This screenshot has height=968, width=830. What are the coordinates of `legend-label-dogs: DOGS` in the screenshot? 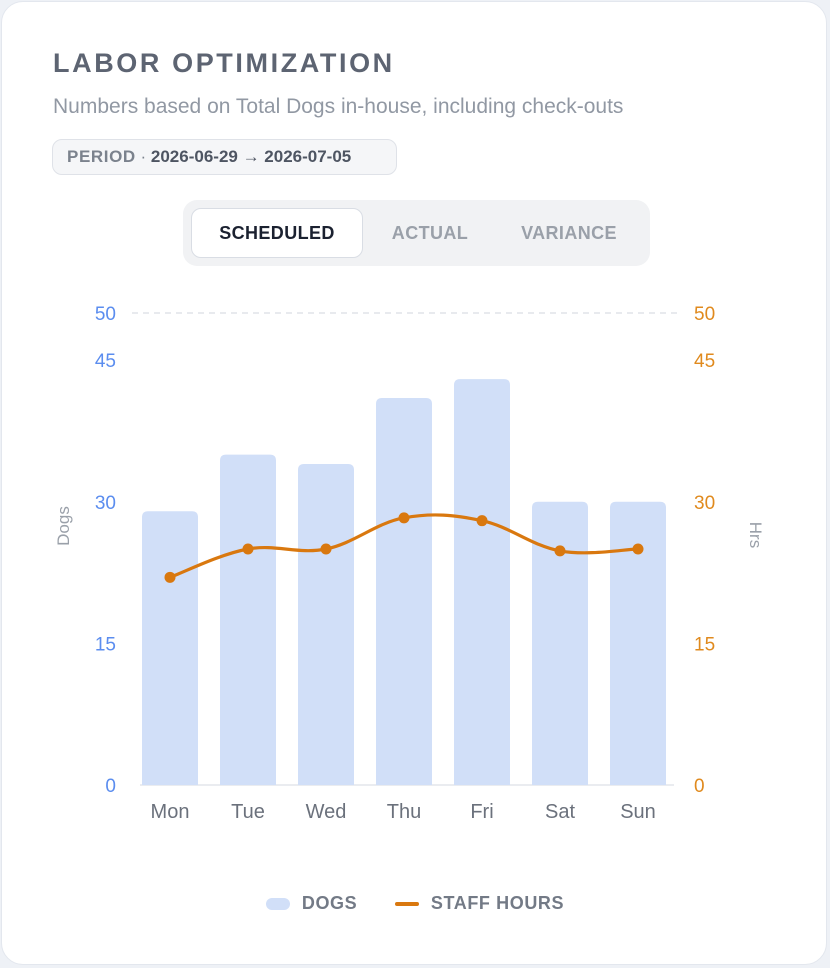 It's located at (329, 903).